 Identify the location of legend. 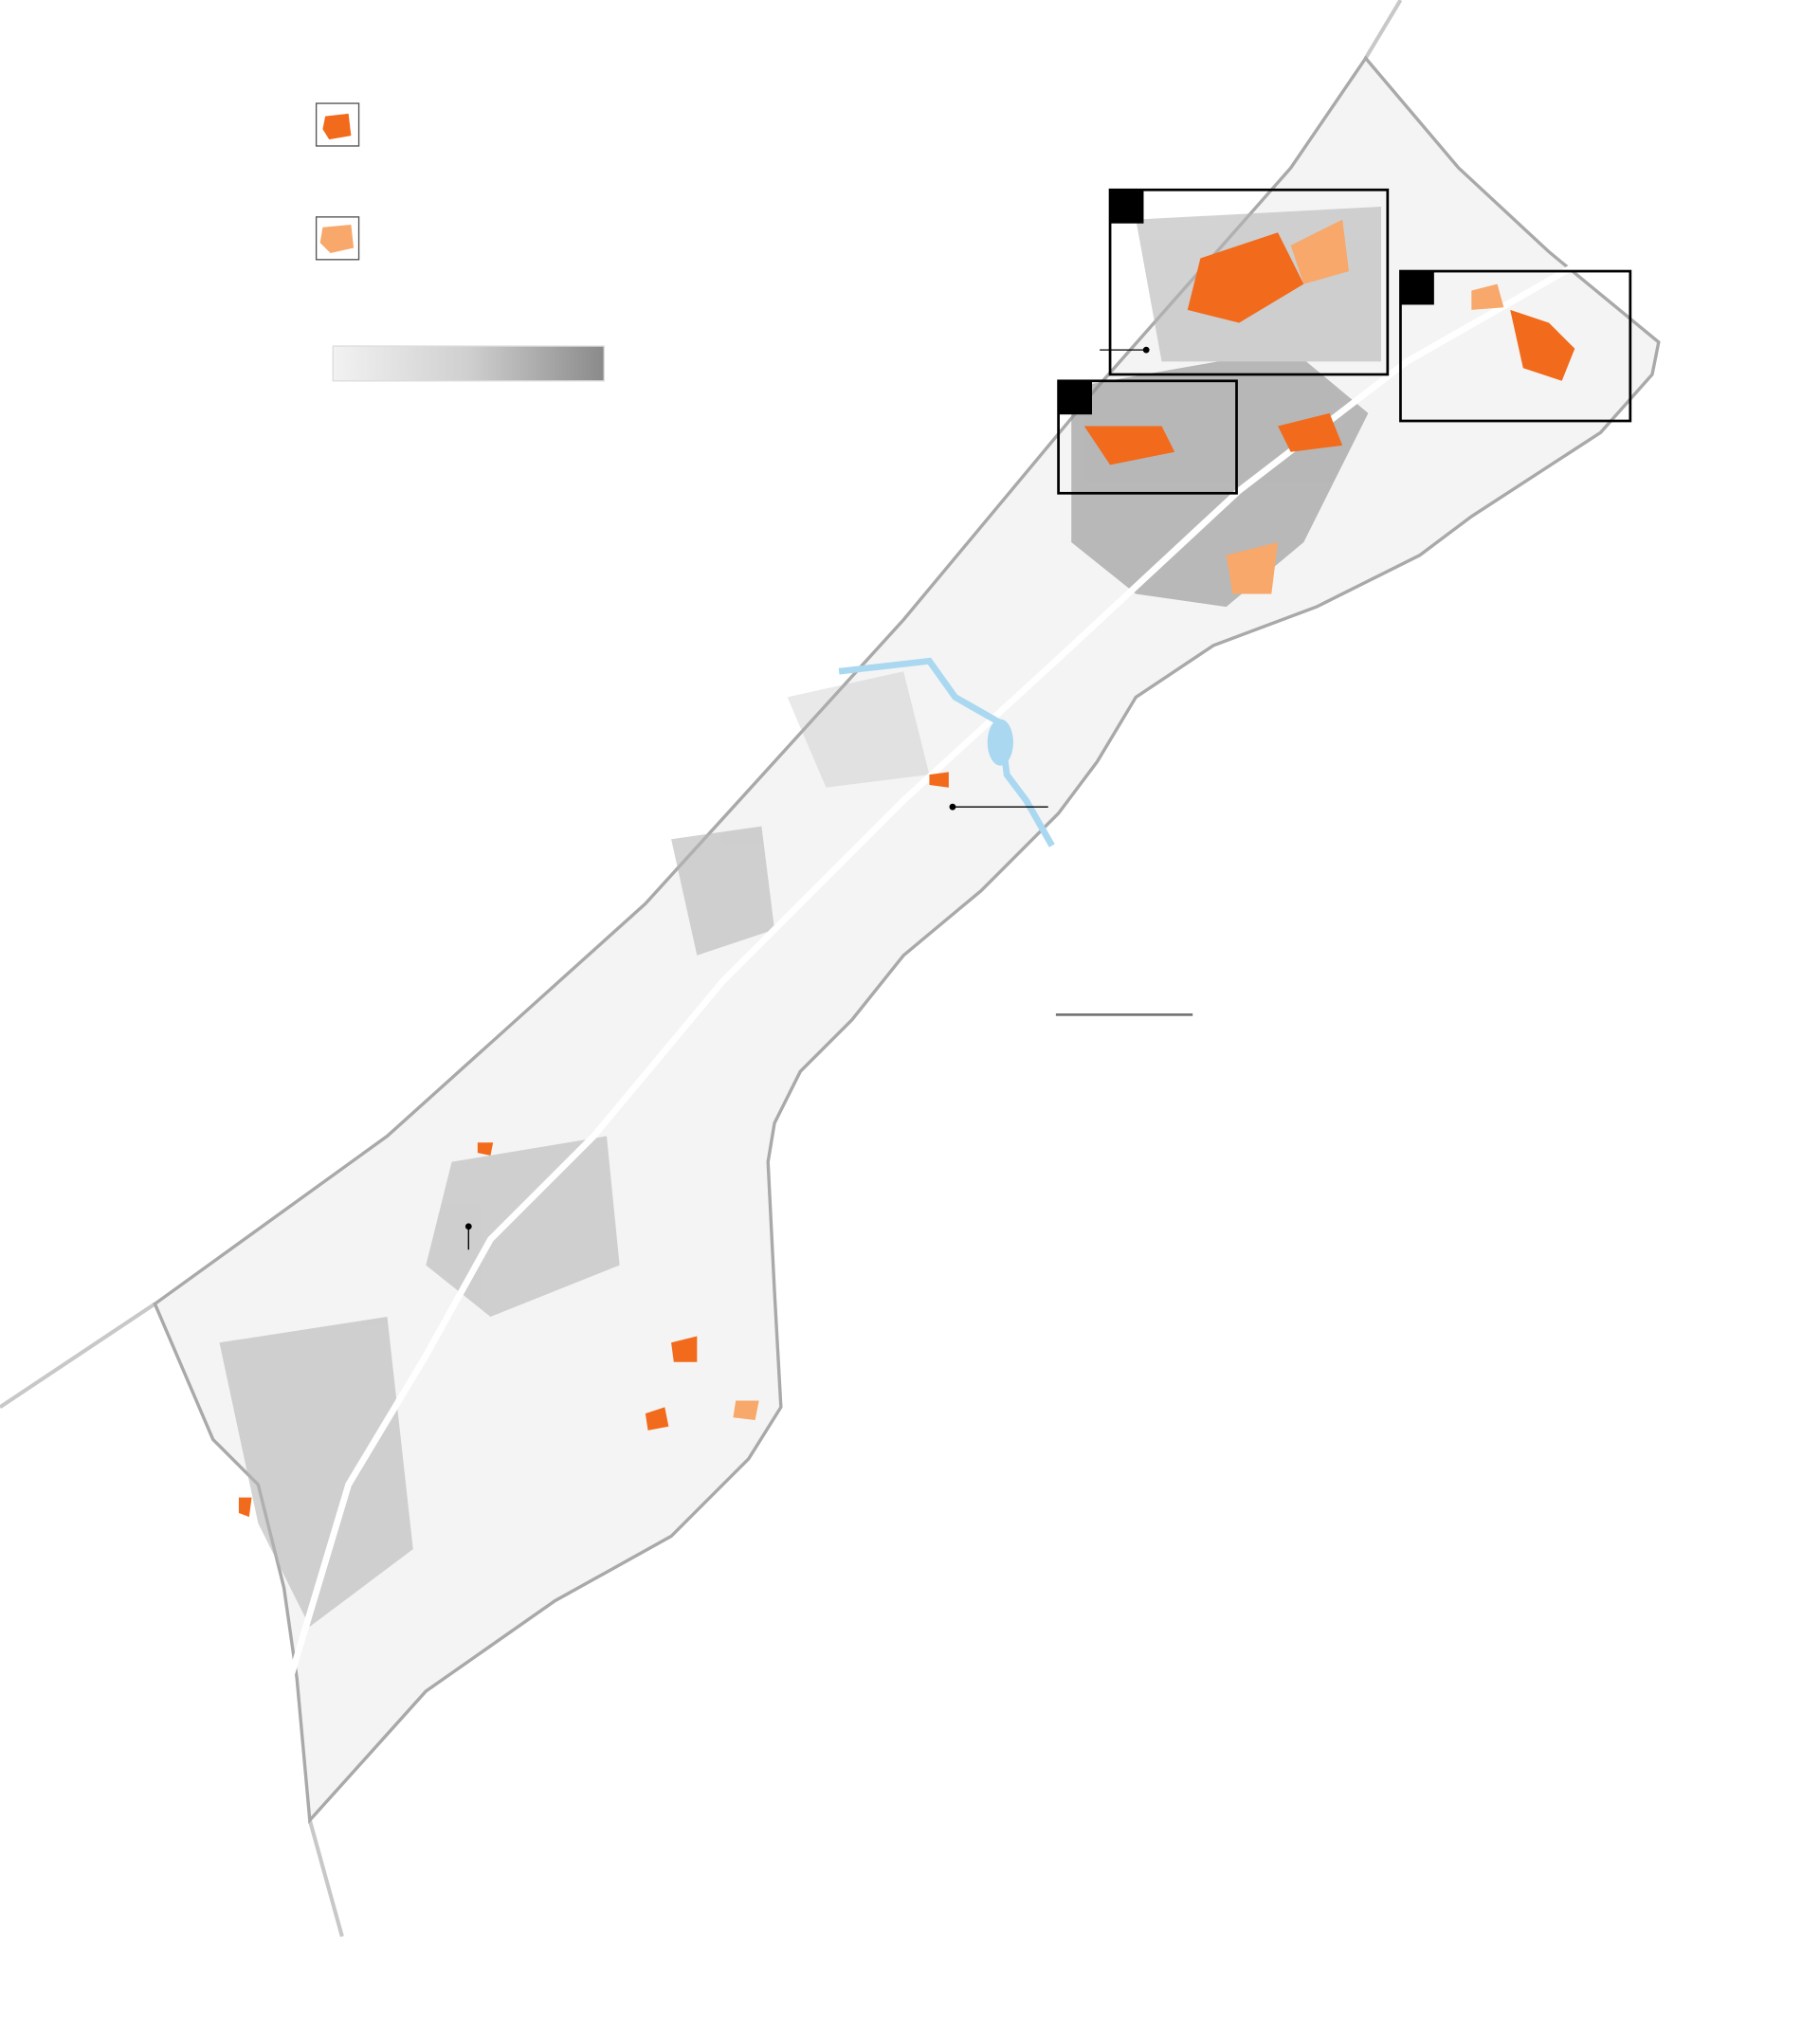
(460, 242).